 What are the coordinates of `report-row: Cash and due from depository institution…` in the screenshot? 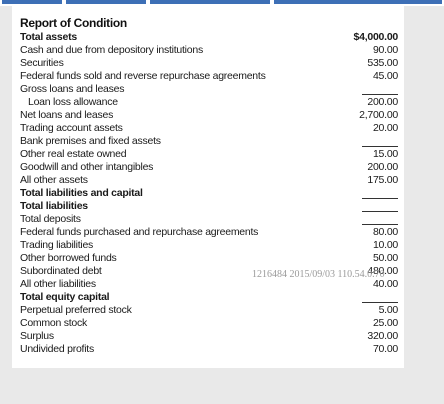 It's located at (209, 50).